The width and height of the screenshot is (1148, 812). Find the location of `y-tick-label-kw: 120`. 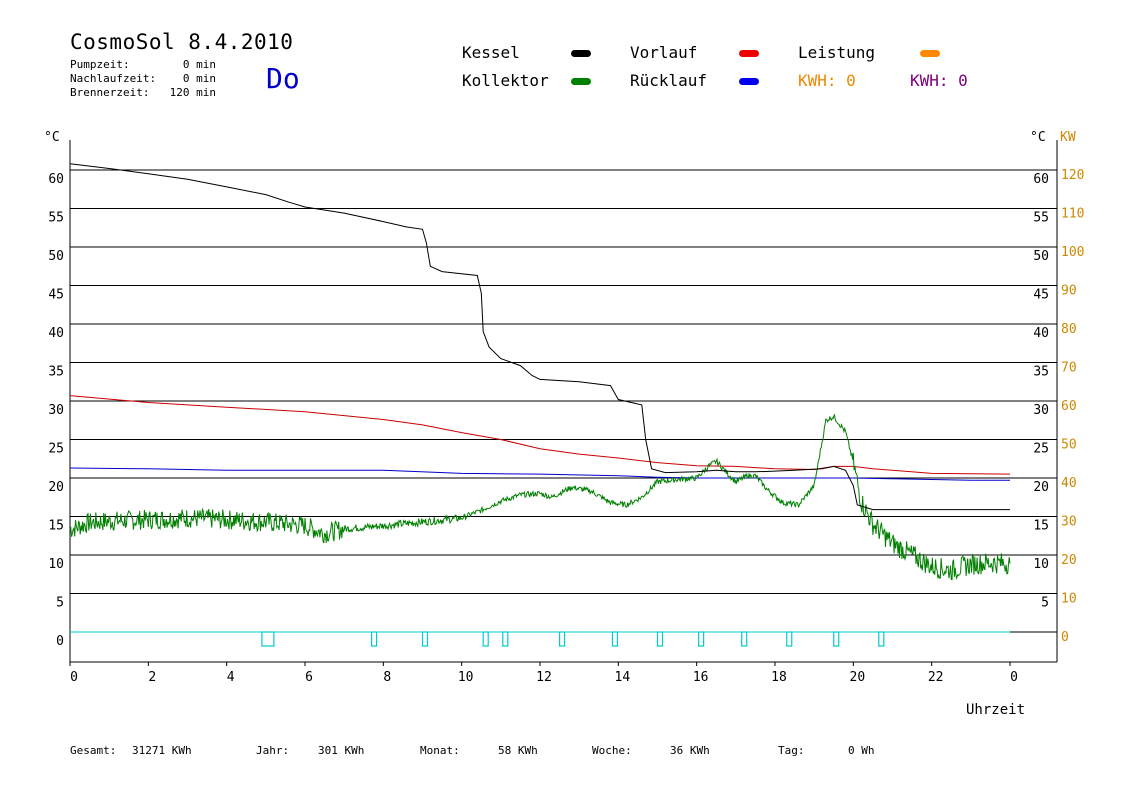

y-tick-label-kw: 120 is located at coordinates (1072, 175).